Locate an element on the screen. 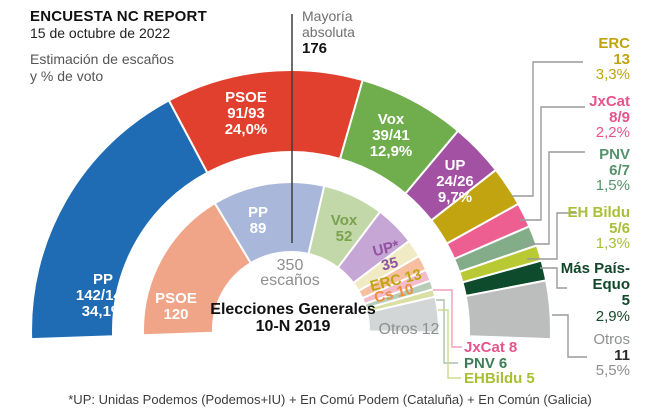 This screenshot has width=660, height=417. party-pct: 1,5% is located at coordinates (612, 185).